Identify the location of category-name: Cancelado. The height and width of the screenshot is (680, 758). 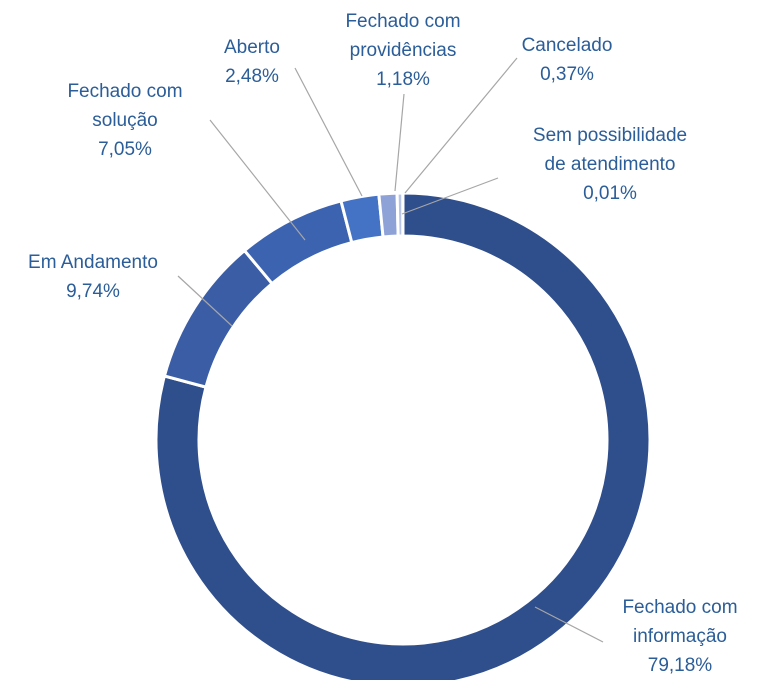
(567, 45).